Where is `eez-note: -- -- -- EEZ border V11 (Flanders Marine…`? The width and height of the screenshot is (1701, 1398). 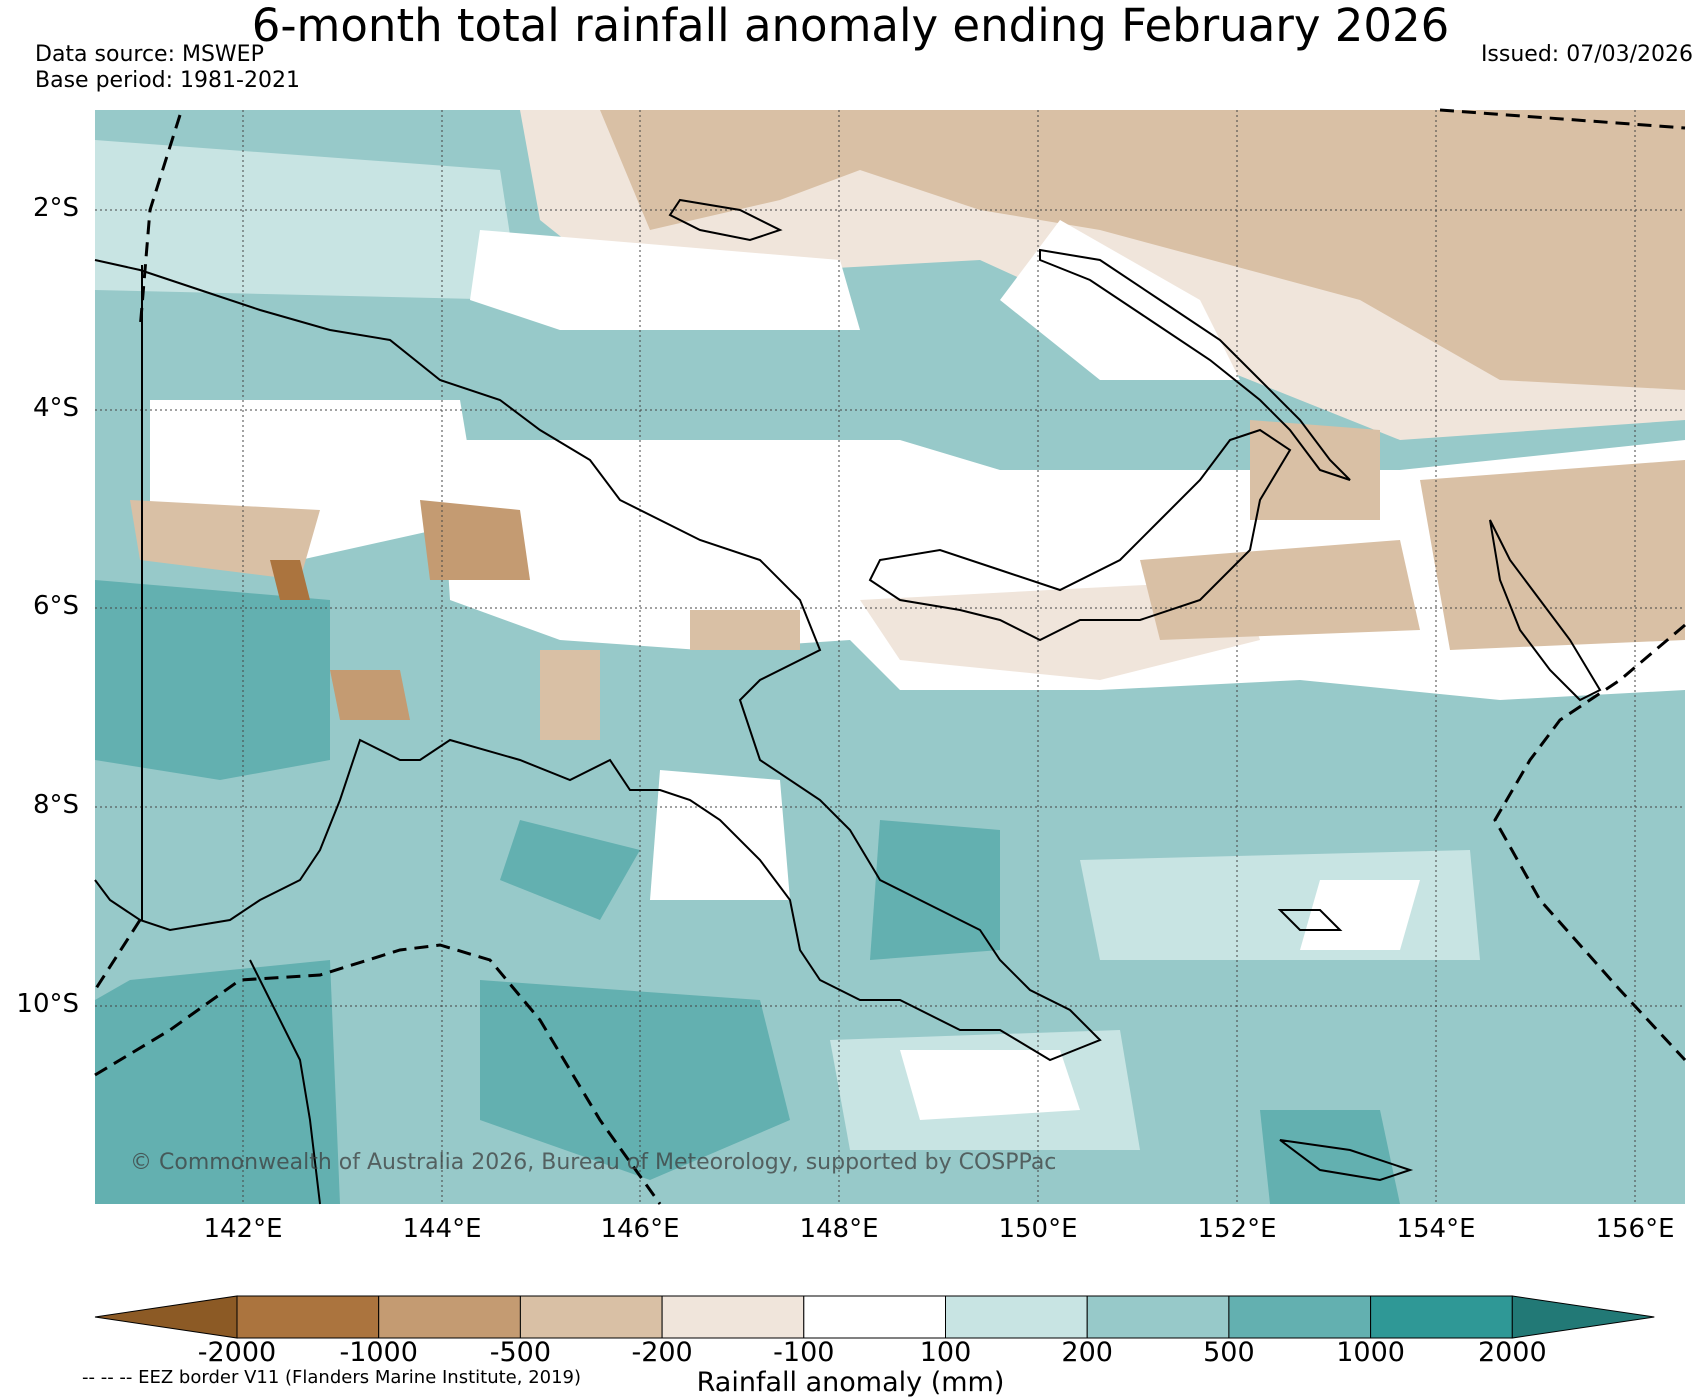 eez-note: -- -- -- EEZ border V11 (Flanders Marine… is located at coordinates (332, 1377).